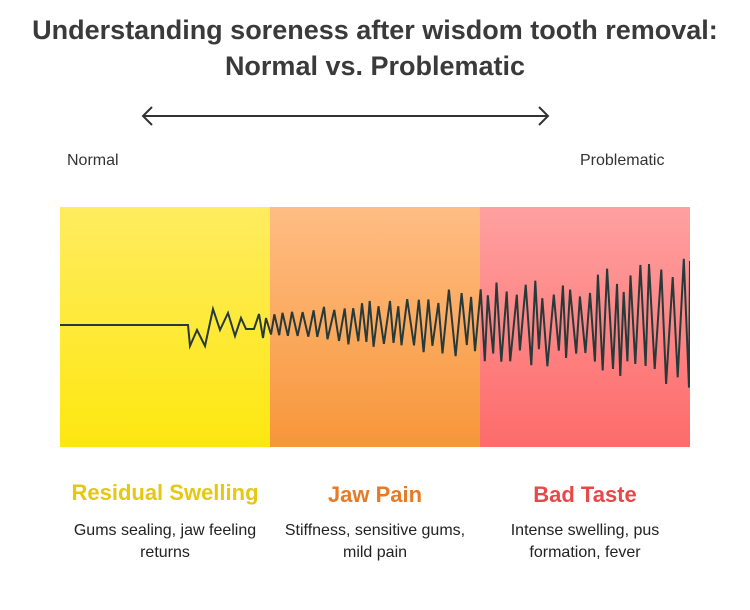  What do you see at coordinates (375, 541) in the screenshot?
I see `stage-description: Stiffness, sensitive gums, mild pain` at bounding box center [375, 541].